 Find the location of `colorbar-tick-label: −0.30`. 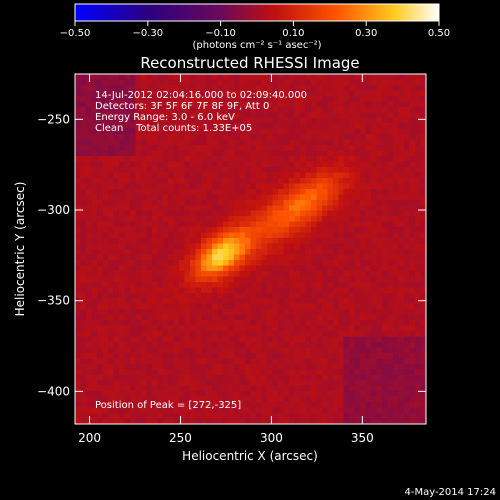

colorbar-tick-label: −0.30 is located at coordinates (147, 33).